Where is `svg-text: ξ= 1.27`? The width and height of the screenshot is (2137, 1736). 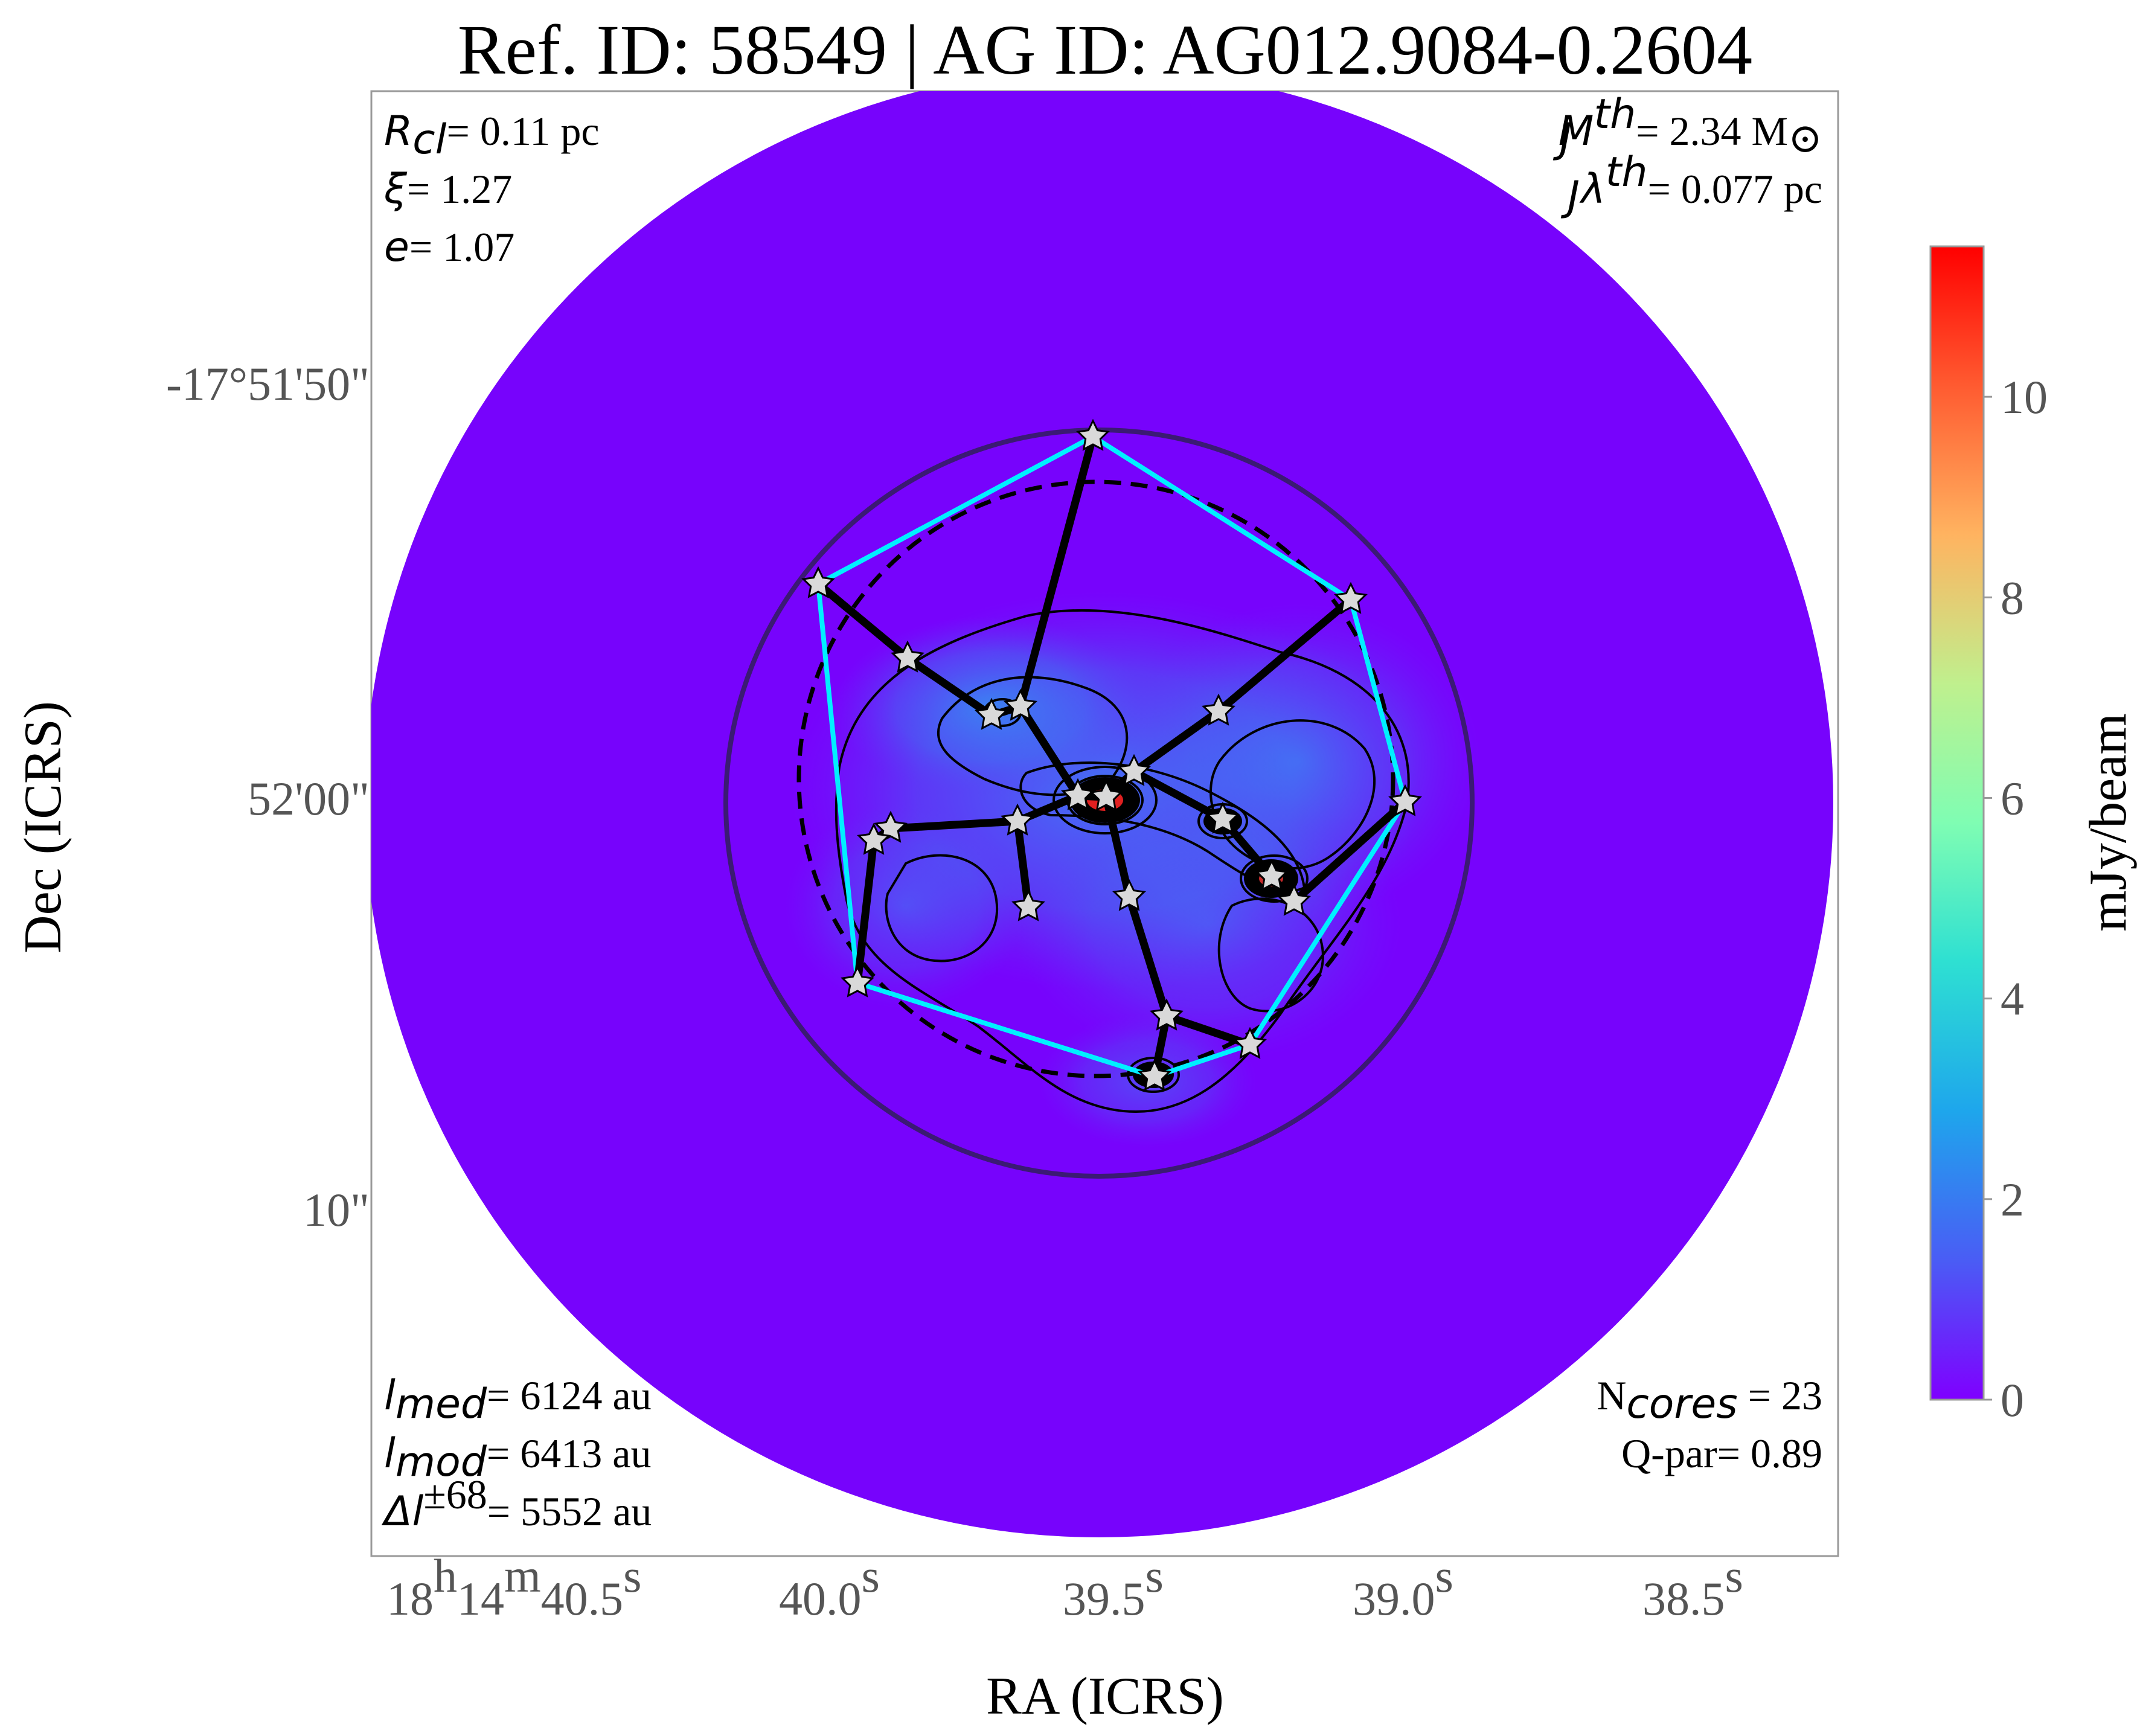
svg-text: ξ= 1.27 is located at coordinates (448, 189).